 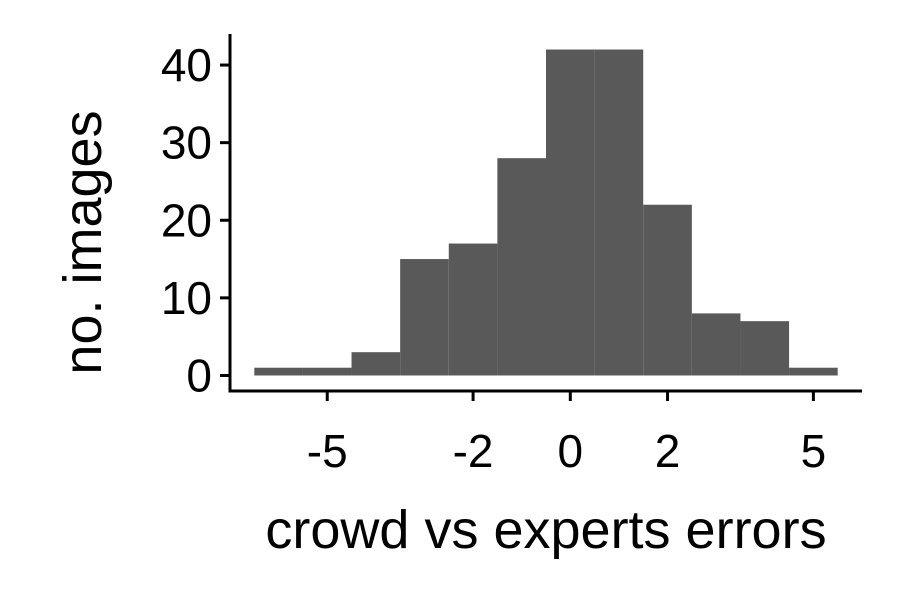 I want to click on x-tick-label: -2, so click(x=473, y=451).